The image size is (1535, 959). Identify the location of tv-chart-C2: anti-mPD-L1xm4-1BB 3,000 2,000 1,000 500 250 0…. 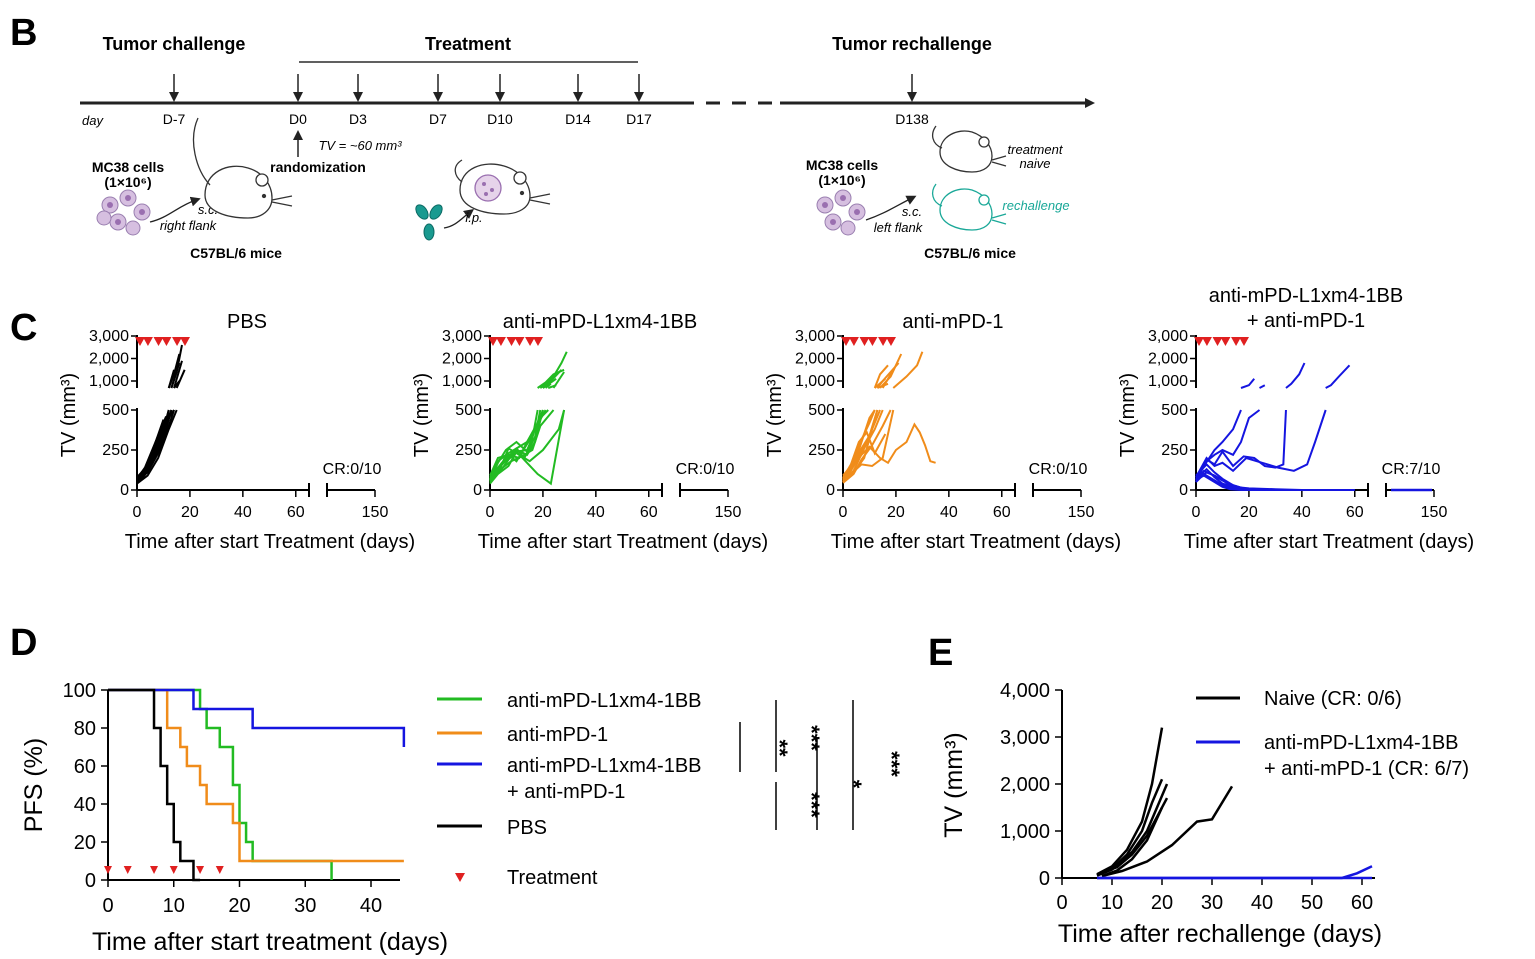
(589, 432).